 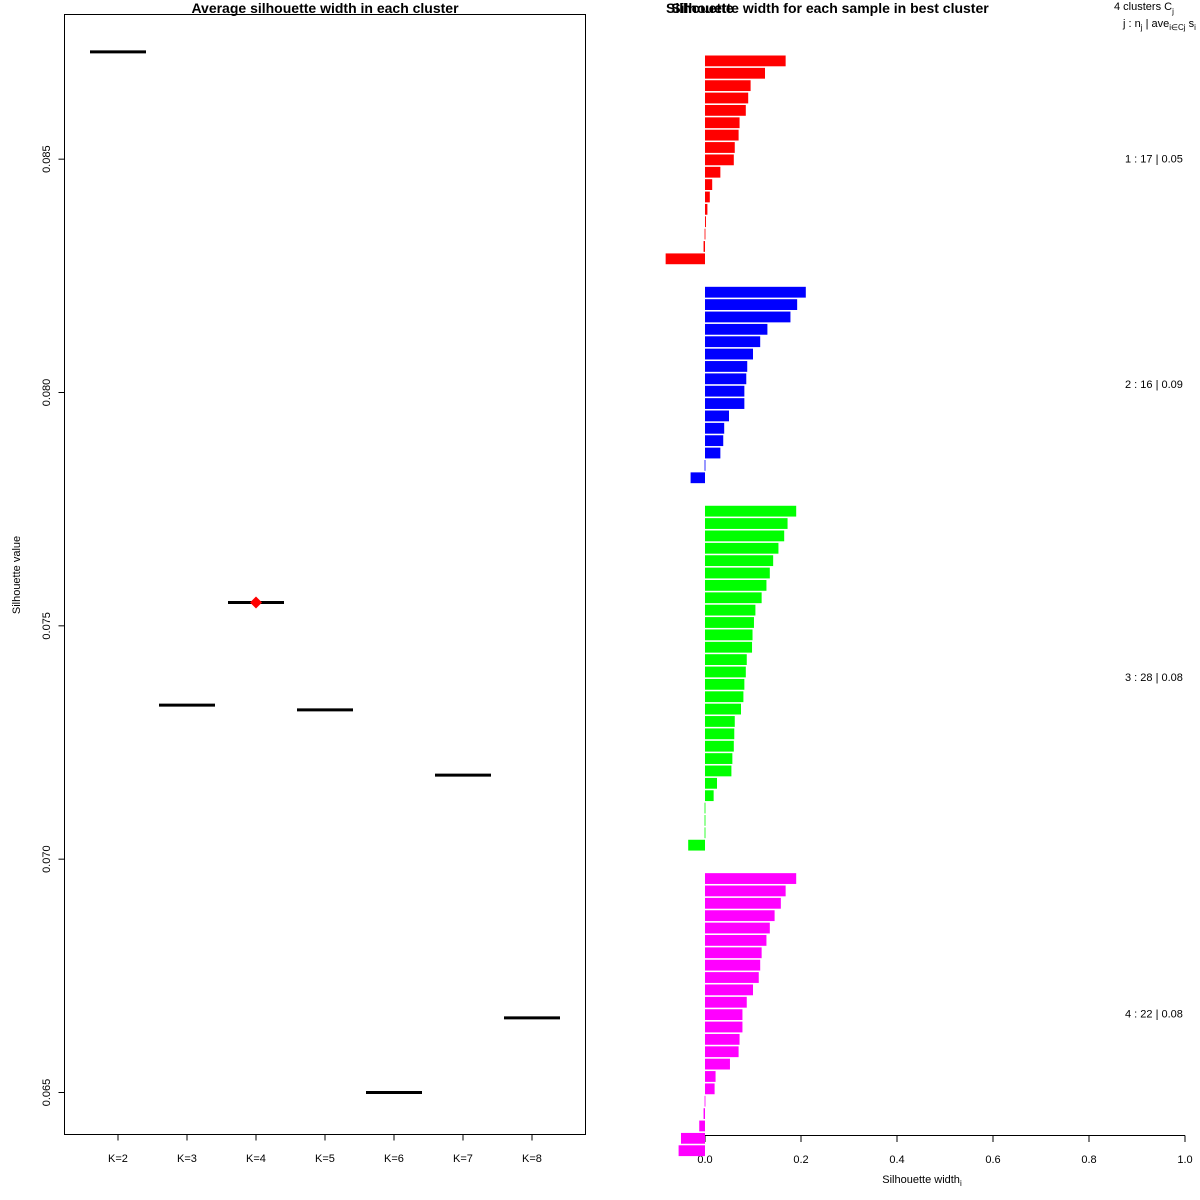 What do you see at coordinates (256, 602) in the screenshot?
I see `best-k-marker` at bounding box center [256, 602].